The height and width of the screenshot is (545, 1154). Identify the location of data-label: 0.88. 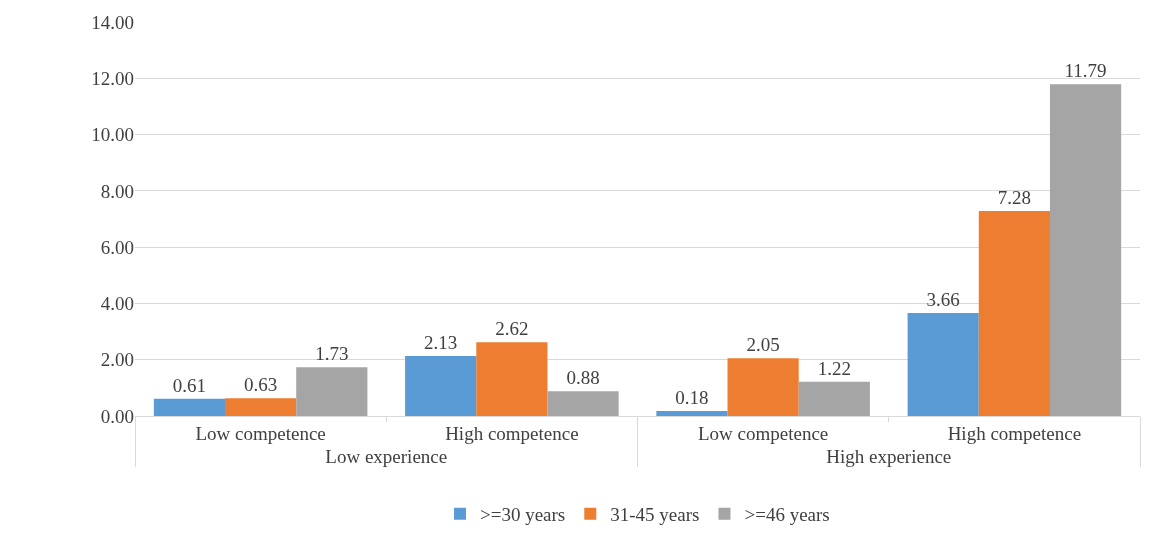
(583, 378).